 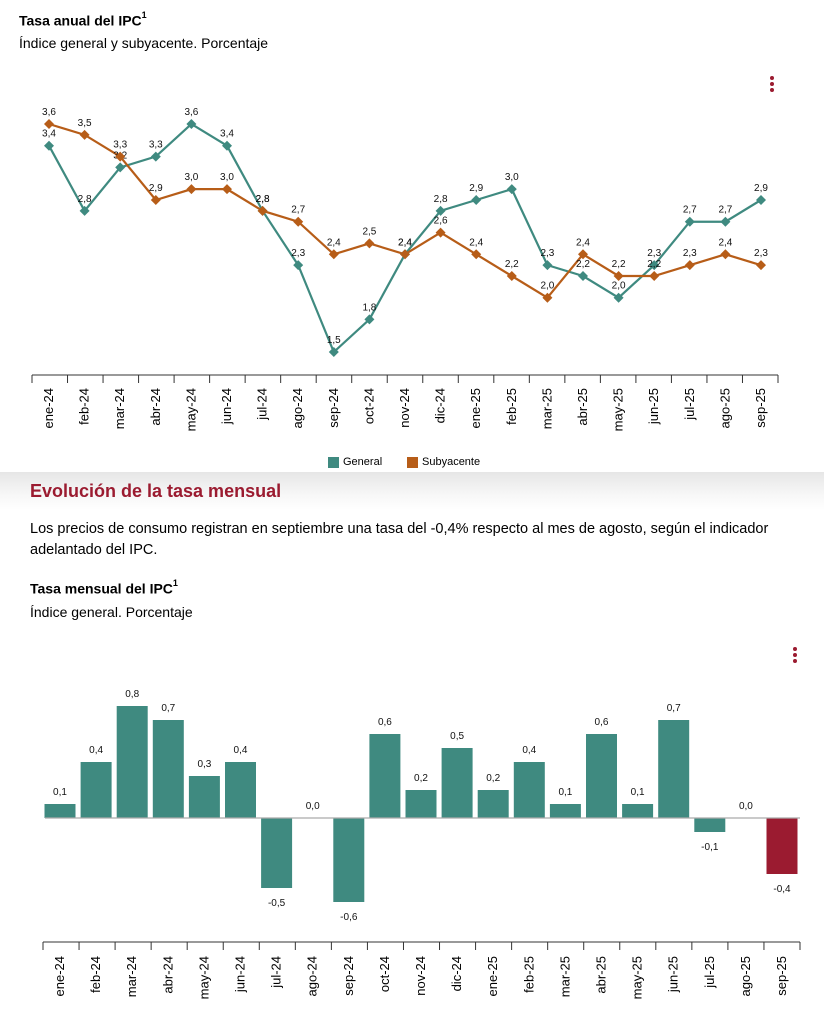 What do you see at coordinates (49, 134) in the screenshot?
I see `label-general-ene-24: 3,4` at bounding box center [49, 134].